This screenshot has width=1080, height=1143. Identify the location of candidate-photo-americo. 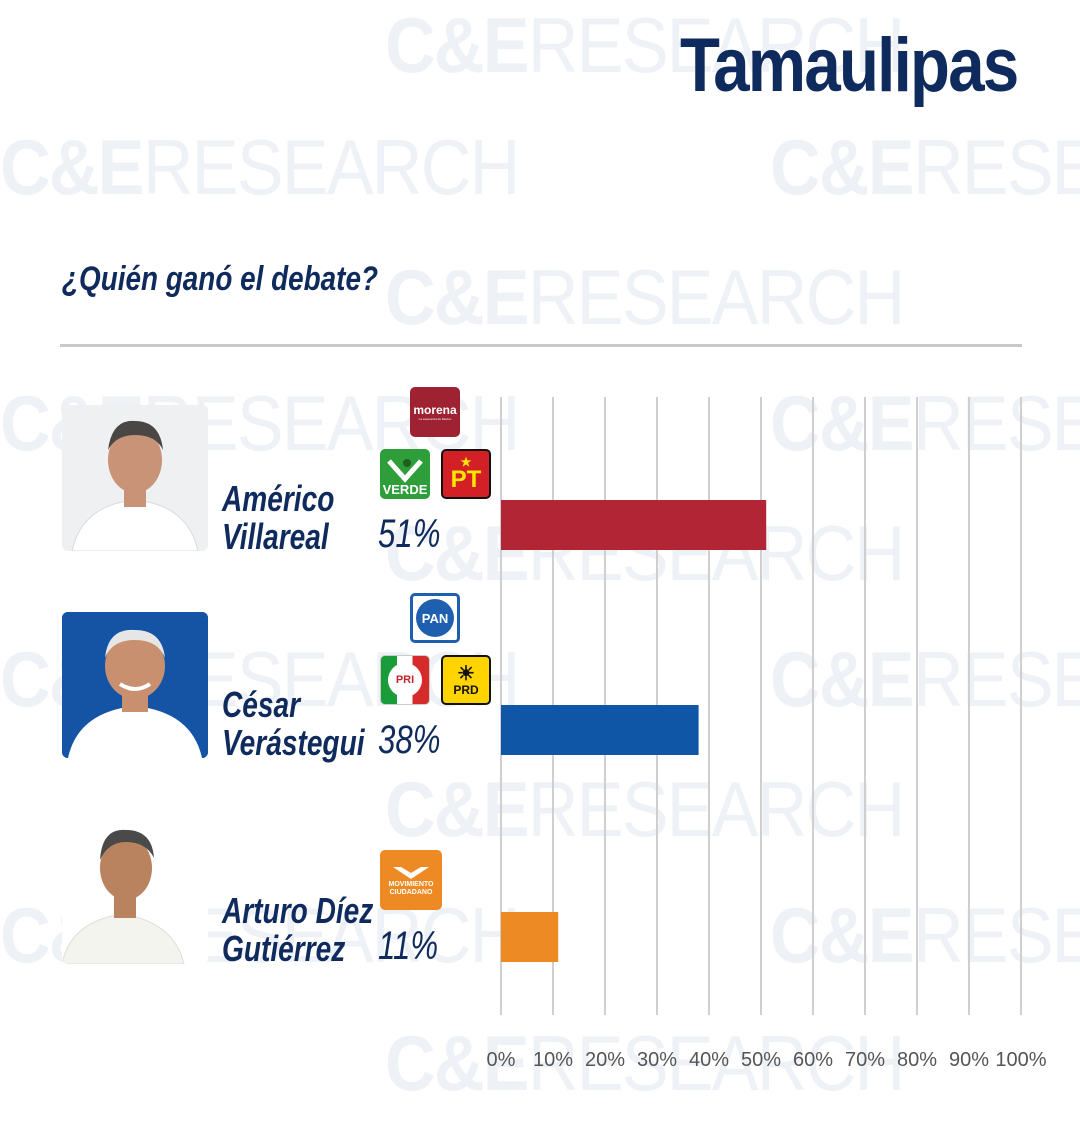
(135, 478).